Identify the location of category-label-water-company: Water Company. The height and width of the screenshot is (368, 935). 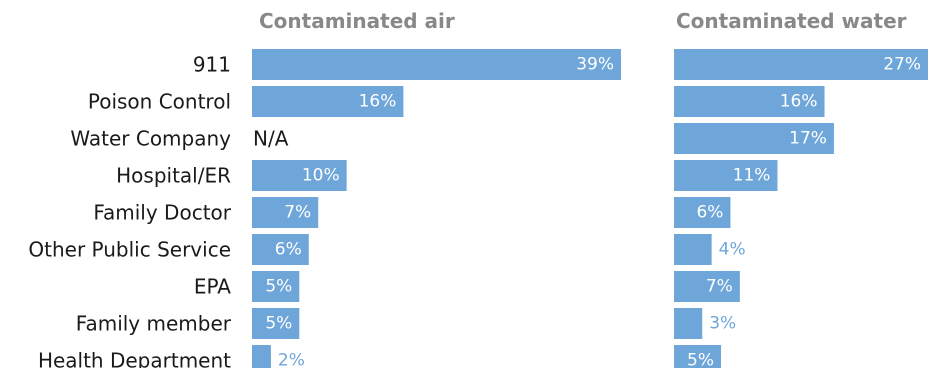
(150, 139).